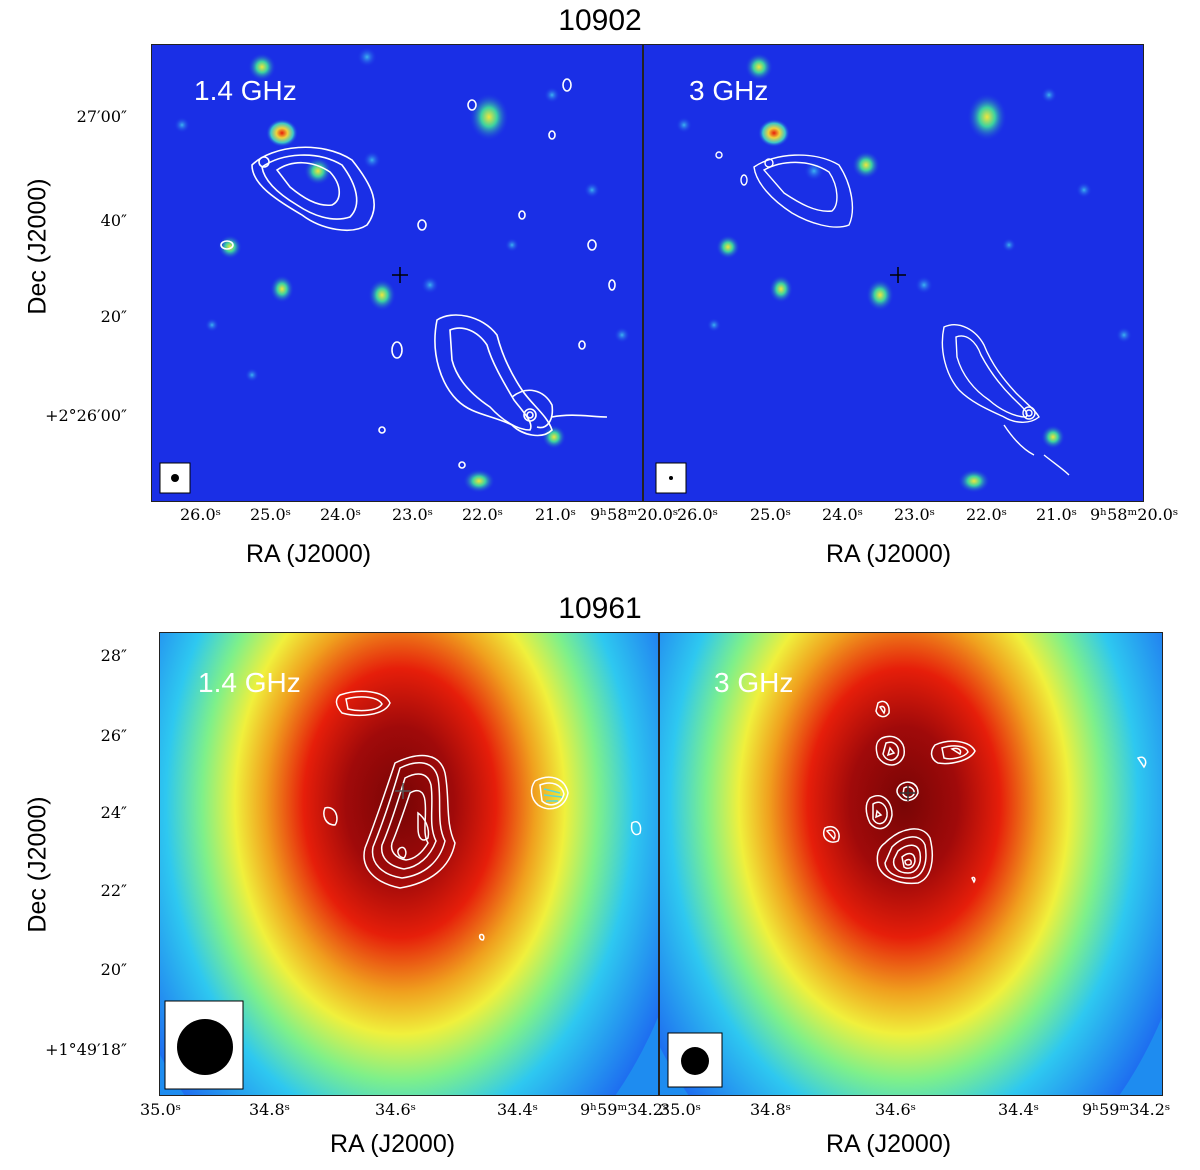 The image size is (1200, 1170). I want to click on bottom-y-tick: 24″, so click(113, 812).